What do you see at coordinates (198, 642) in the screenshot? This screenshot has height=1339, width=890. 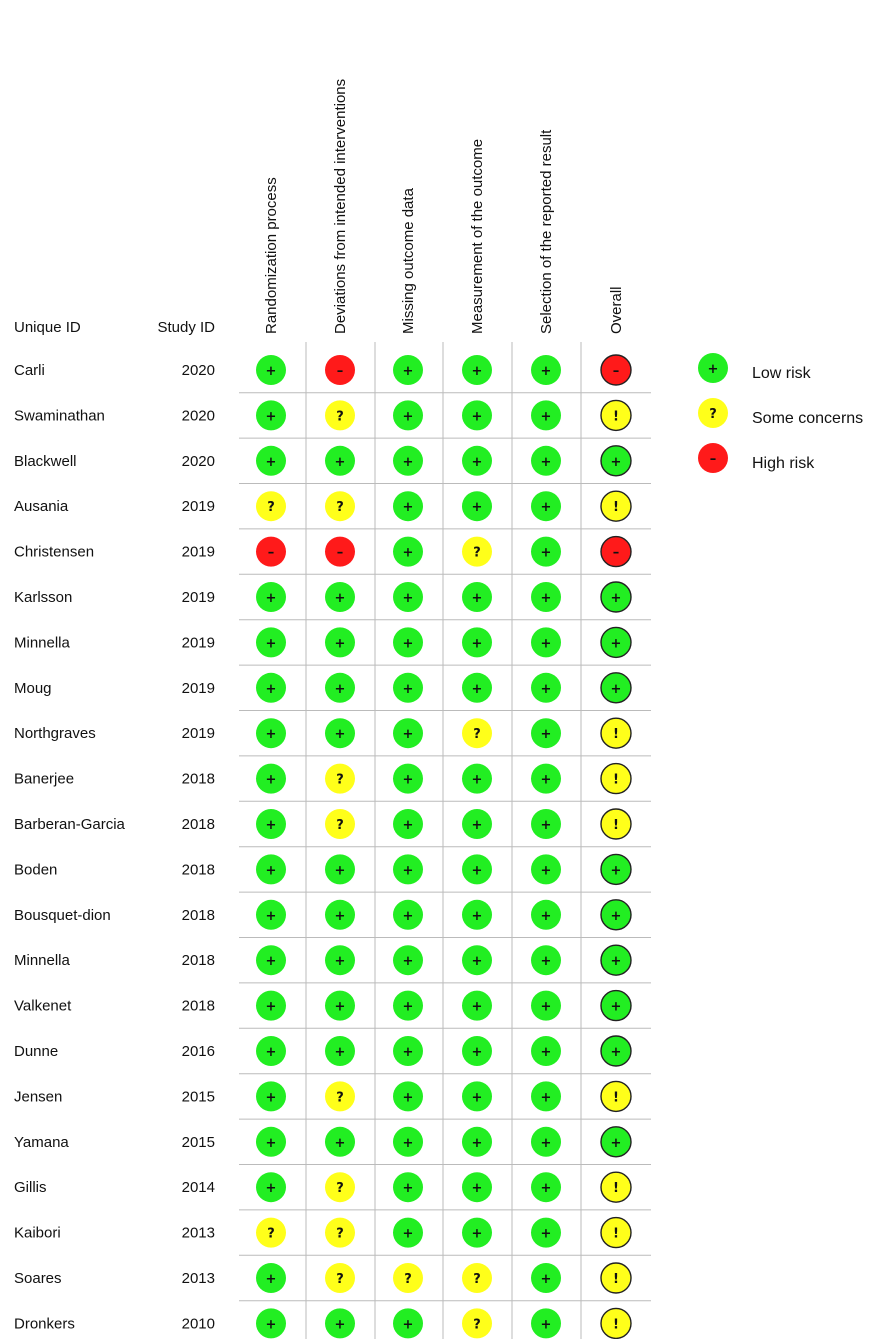 I see `study-year: 2019` at bounding box center [198, 642].